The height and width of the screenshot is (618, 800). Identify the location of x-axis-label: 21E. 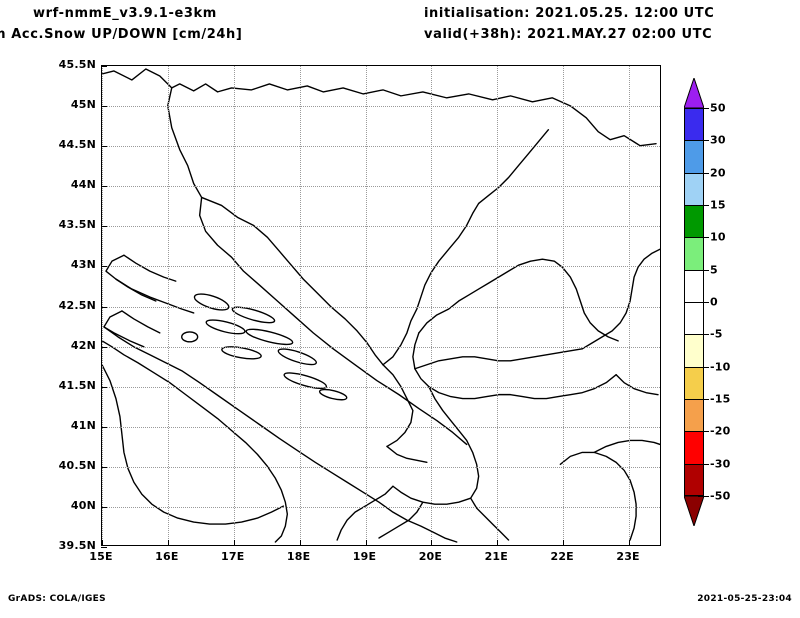
(496, 556).